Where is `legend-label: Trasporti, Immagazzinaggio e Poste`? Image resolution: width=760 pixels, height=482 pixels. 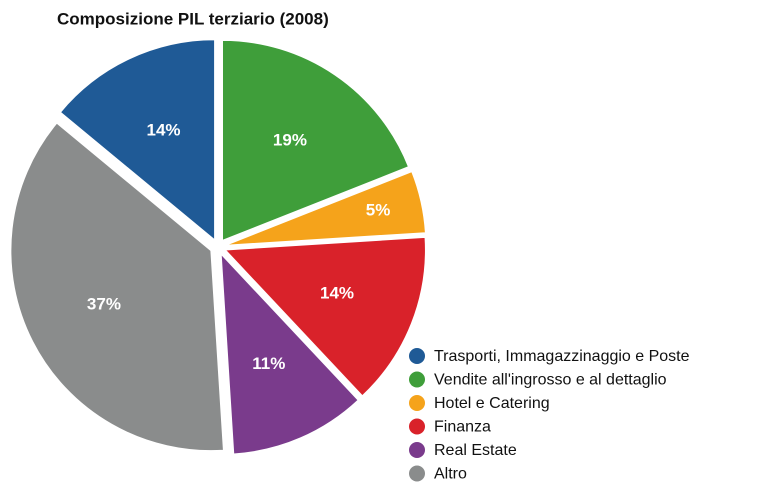 legend-label: Trasporti, Immagazzinaggio e Poste is located at coordinates (562, 356).